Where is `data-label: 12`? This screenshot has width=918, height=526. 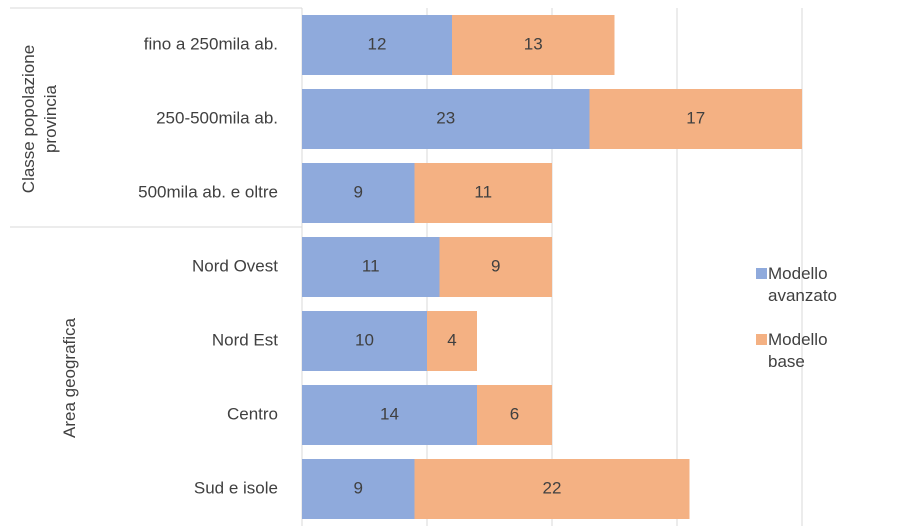
data-label: 12 is located at coordinates (377, 43).